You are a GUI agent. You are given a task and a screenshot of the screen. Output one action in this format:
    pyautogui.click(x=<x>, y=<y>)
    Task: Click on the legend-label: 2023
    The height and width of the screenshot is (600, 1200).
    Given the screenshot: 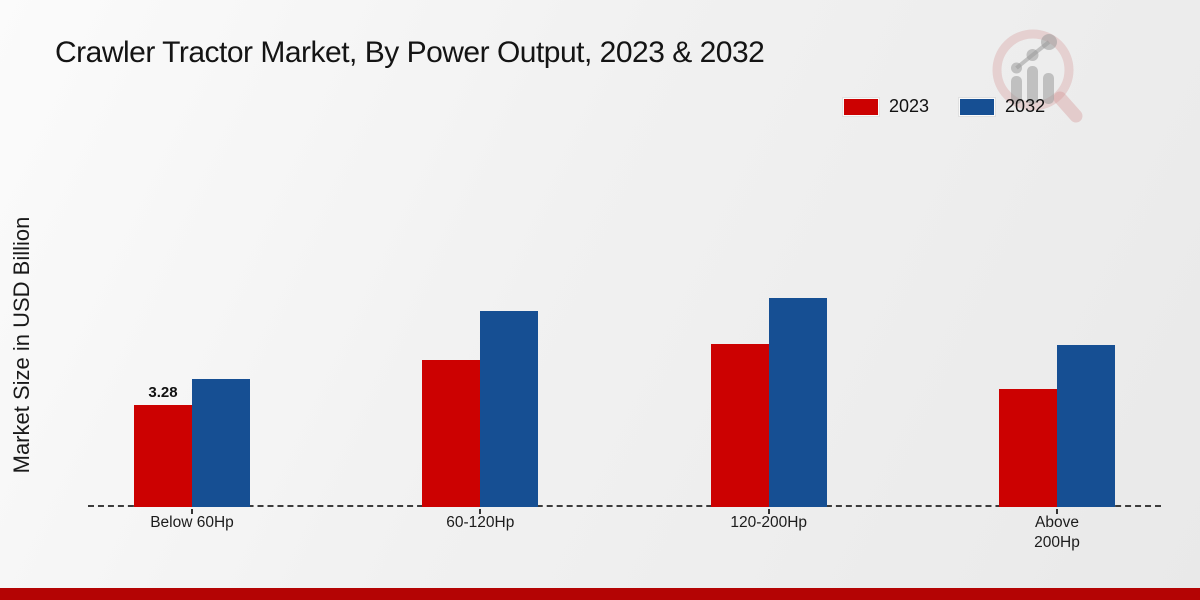 What is the action you would take?
    pyautogui.click(x=909, y=106)
    